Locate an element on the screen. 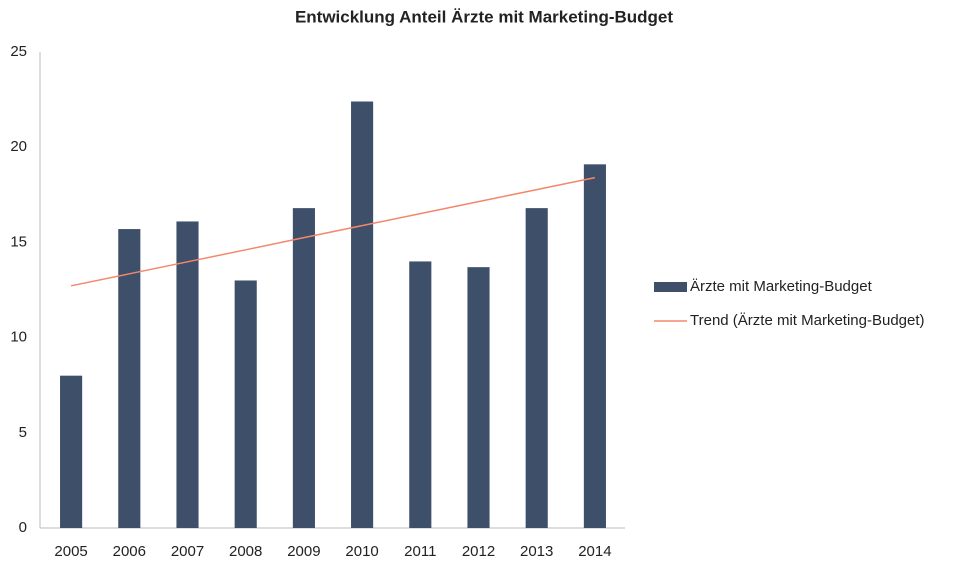 This screenshot has width=968, height=562. x-tick-label: 2008 is located at coordinates (245, 551).